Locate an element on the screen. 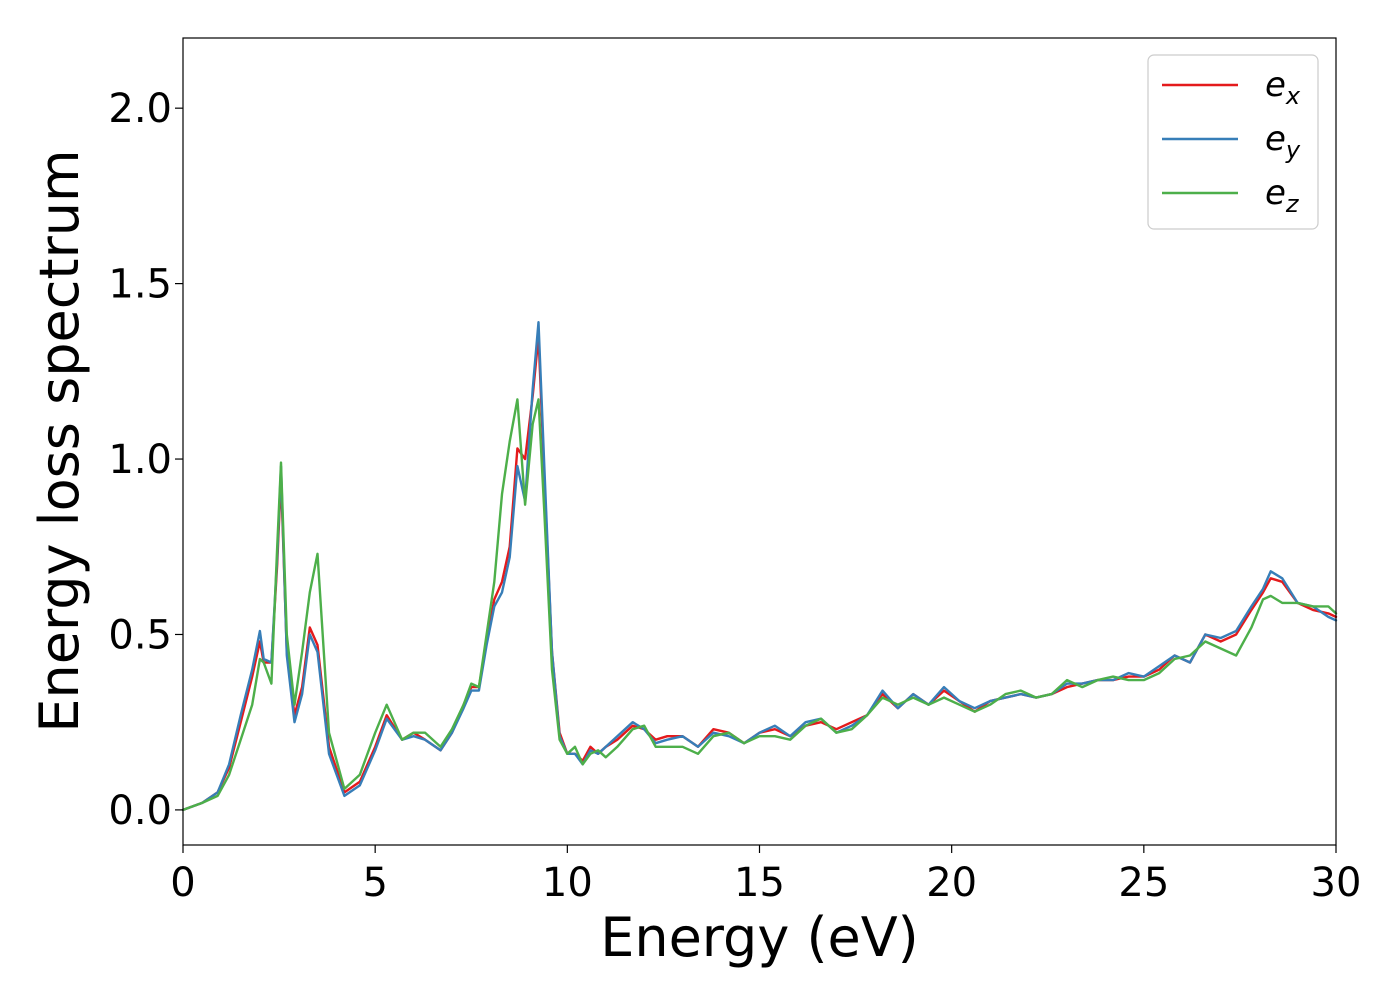 The image size is (1400, 1000). x-tick-label: 25 is located at coordinates (1143, 883).